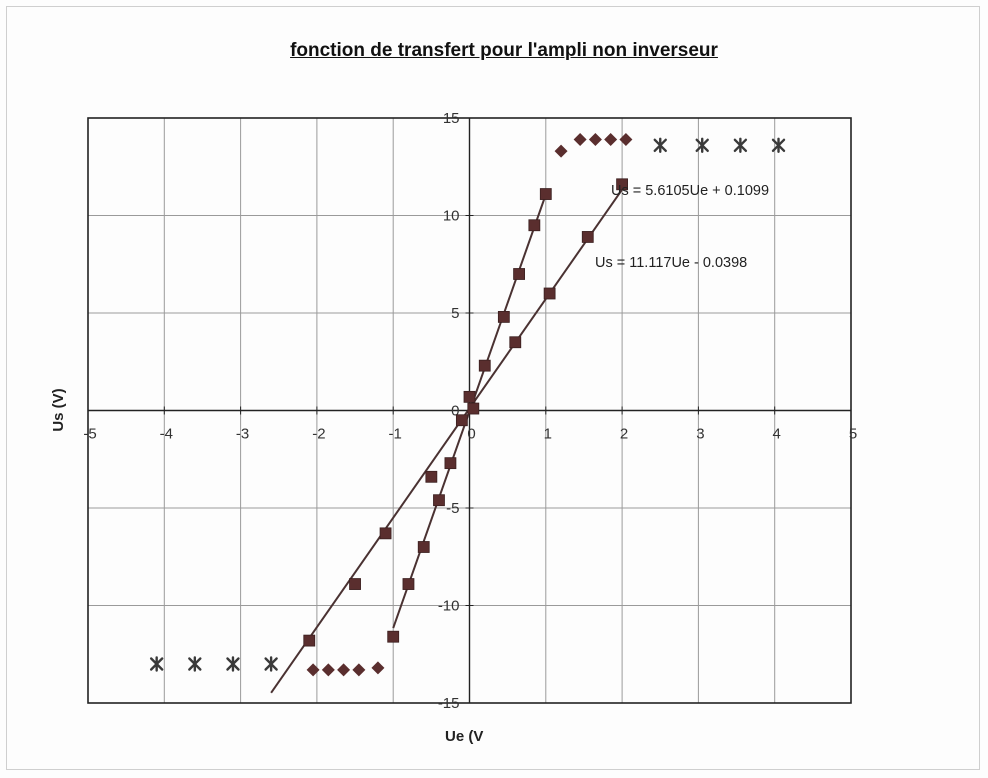  Describe the element at coordinates (318, 434) in the screenshot. I see `x-tick-label: -2` at that location.